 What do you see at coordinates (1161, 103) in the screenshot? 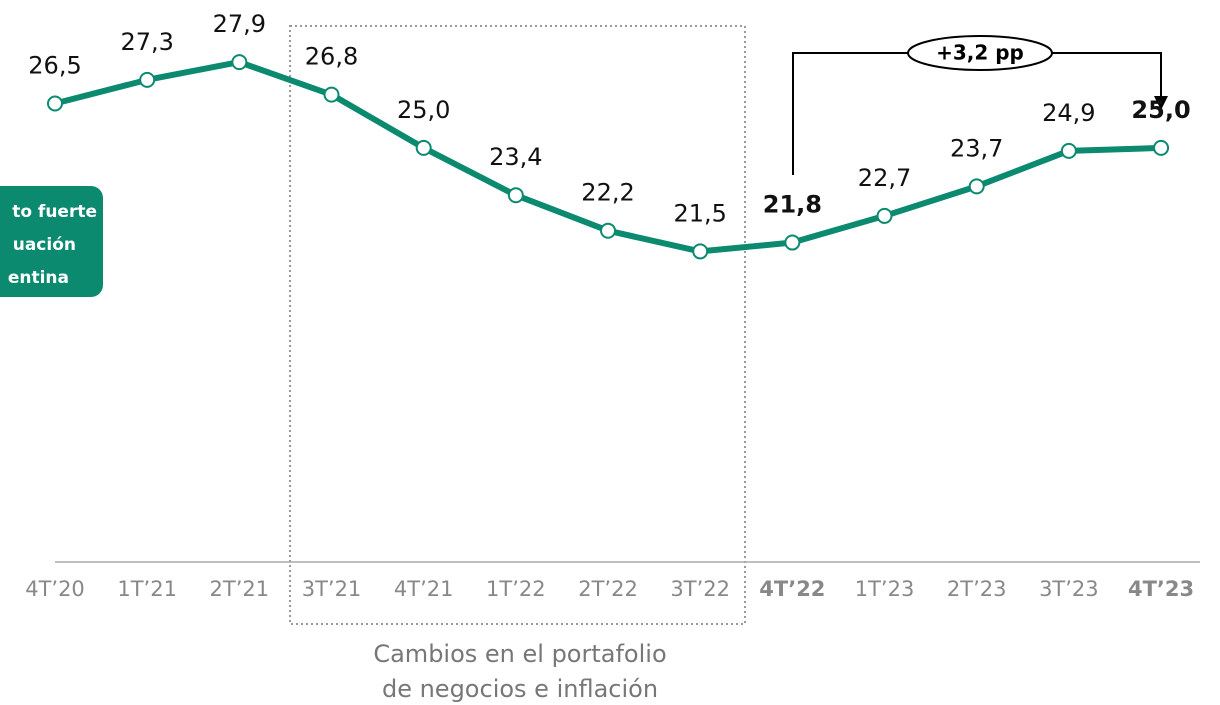
I see `arrow-head` at bounding box center [1161, 103].